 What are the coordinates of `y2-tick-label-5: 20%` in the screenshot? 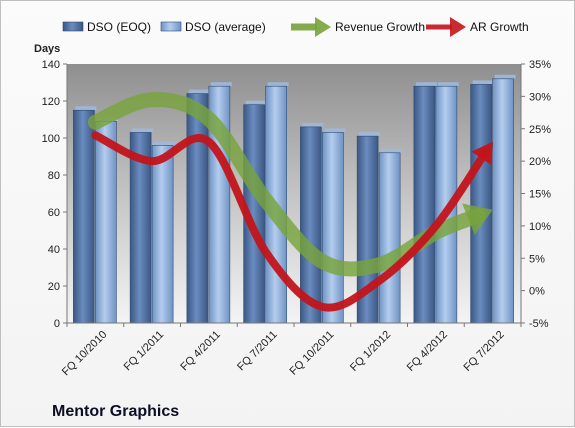 It's located at (540, 162).